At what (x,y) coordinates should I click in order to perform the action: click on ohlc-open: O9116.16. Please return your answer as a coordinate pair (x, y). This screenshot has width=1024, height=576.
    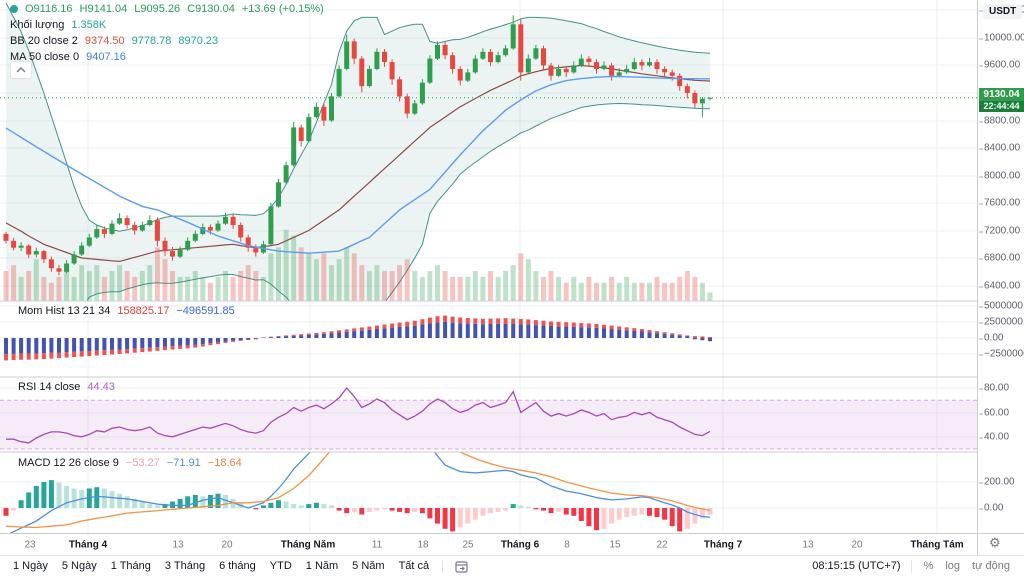
    Looking at the image, I should click on (49, 9).